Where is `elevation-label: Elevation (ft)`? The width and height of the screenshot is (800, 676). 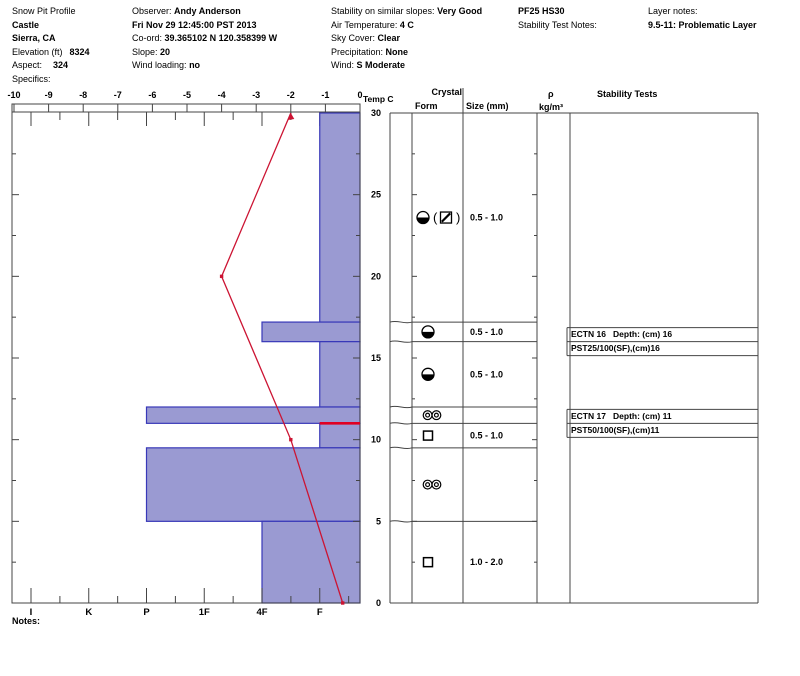 elevation-label: Elevation (ft) is located at coordinates (37, 51).